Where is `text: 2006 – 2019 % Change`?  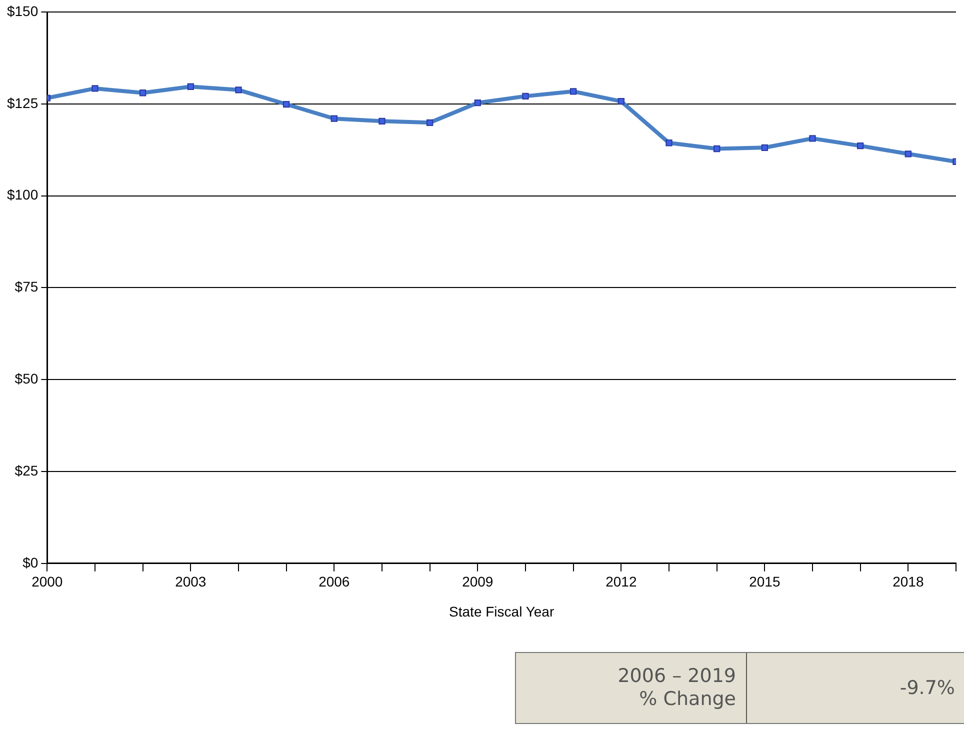 text: 2006 – 2019 % Change is located at coordinates (631, 688).